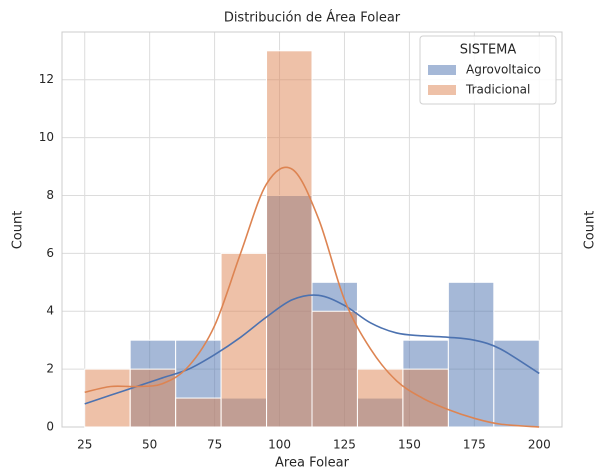 The image size is (594, 471). I want to click on x-tick-label: 200, so click(539, 445).